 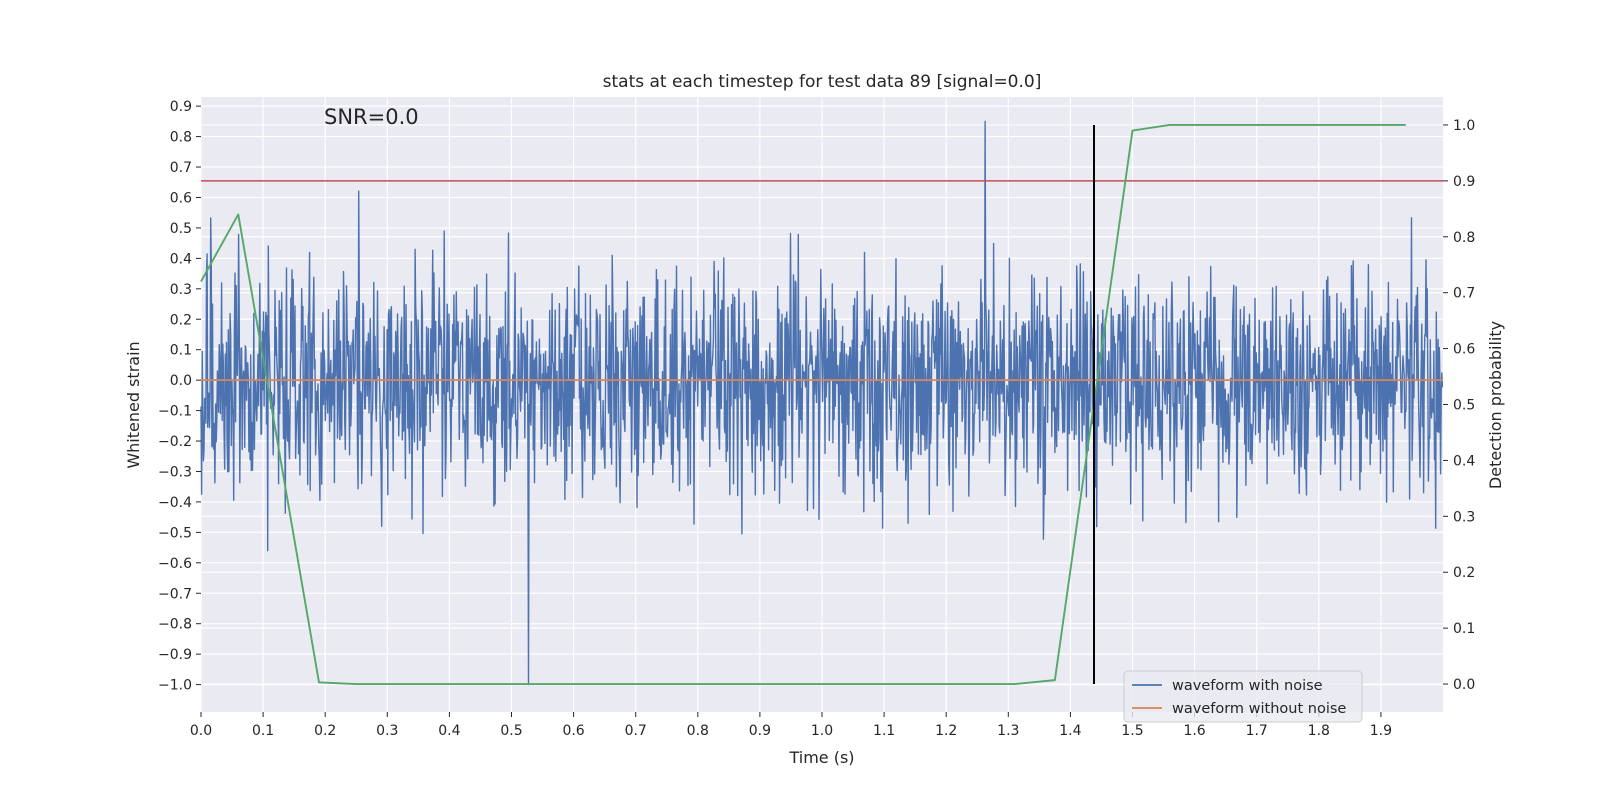 I want to click on y2-tick-label: 0.5, so click(x=1464, y=406).